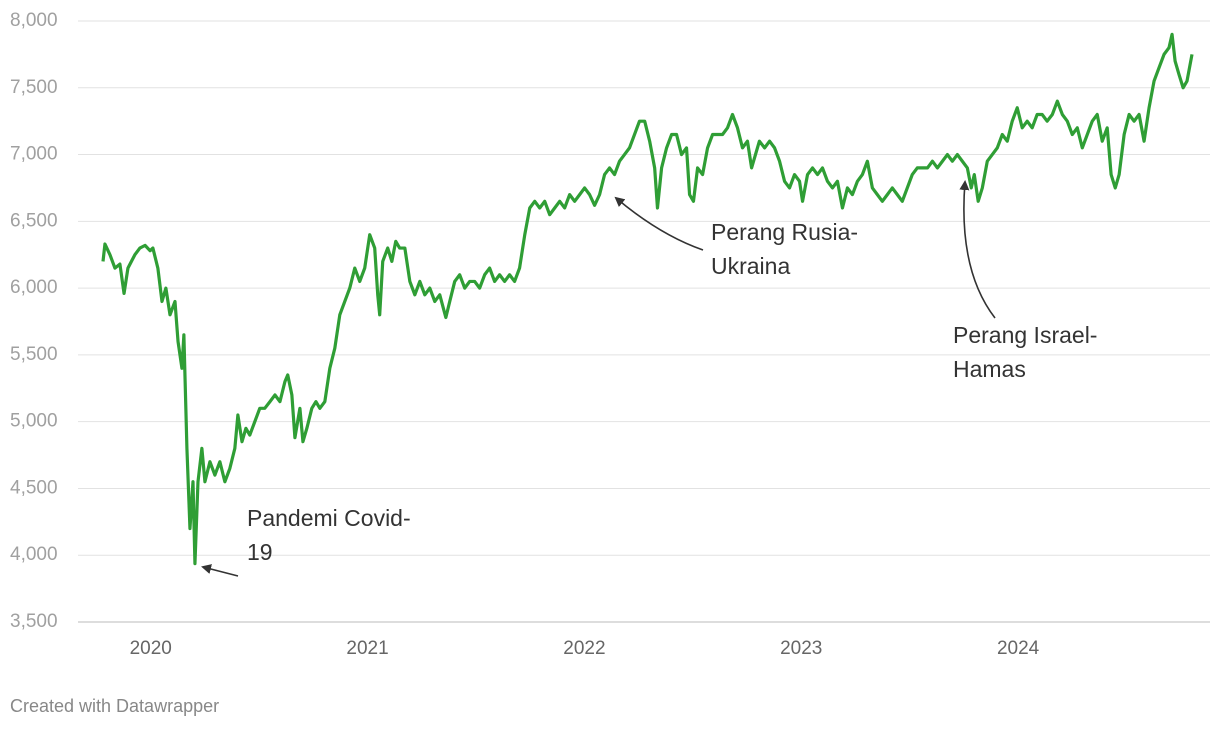  I want to click on y-tick-label: 8,000, so click(34, 20).